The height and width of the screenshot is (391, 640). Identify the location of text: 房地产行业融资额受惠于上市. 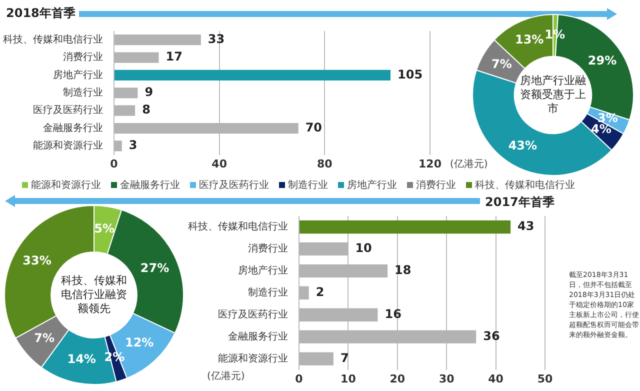
(553, 94).